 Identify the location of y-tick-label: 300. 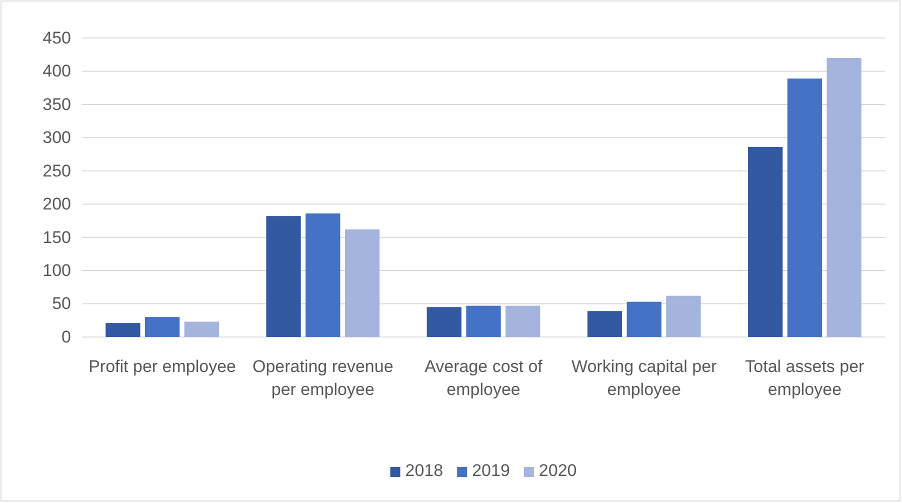
(56, 138).